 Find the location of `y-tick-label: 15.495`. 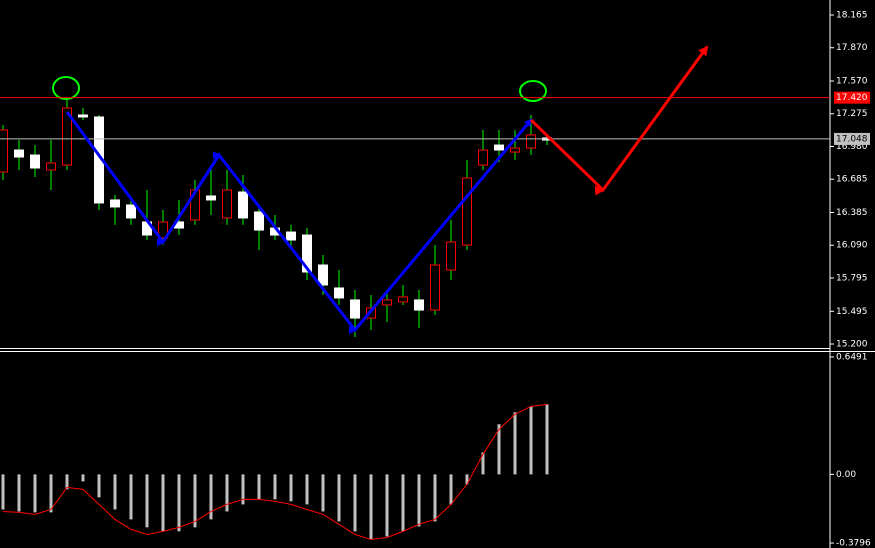

y-tick-label: 15.495 is located at coordinates (852, 312).